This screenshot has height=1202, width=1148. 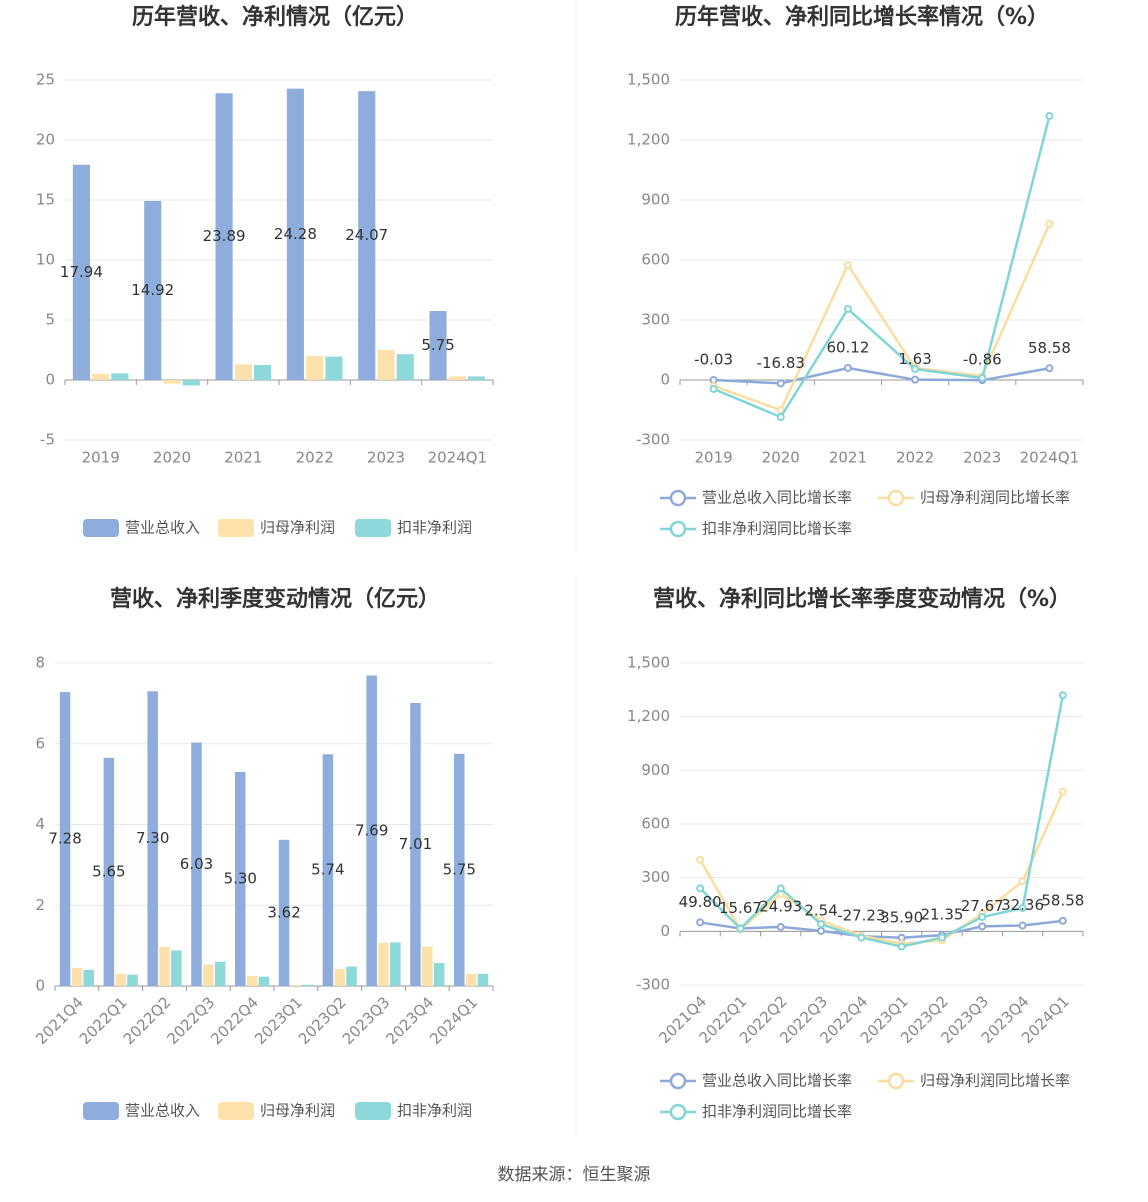 I want to click on x-tick-label: 2023Q1, so click(x=278, y=1020).